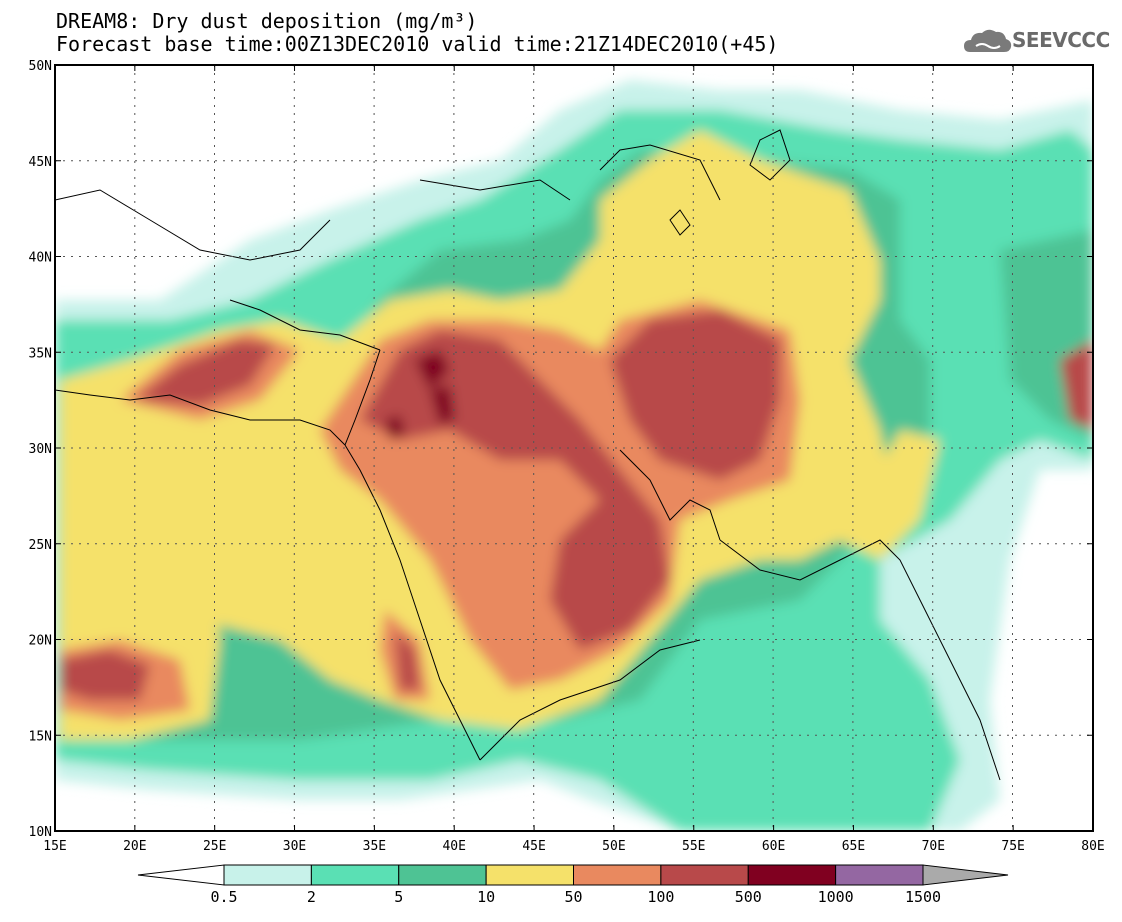  I want to click on lon-tick-label: 80E, so click(1092, 846).